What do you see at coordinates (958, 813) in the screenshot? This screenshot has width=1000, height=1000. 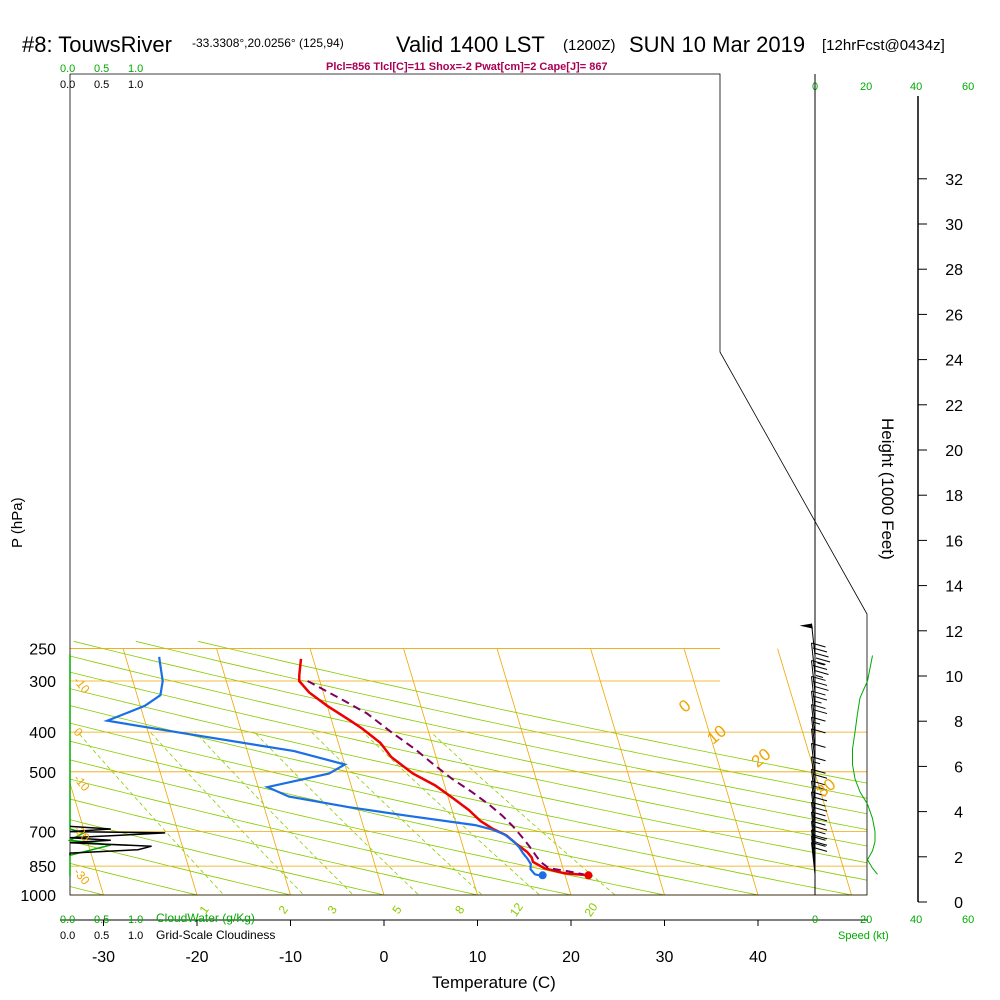 I see `height-tick-label: 4` at bounding box center [958, 813].